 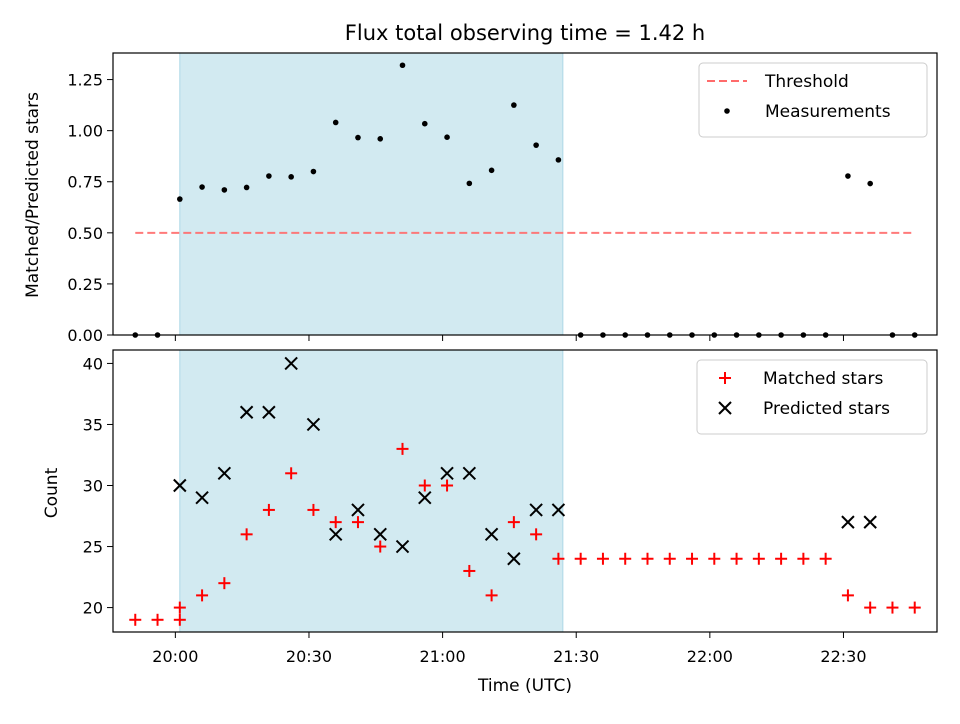 I want to click on y-tick-label: 0.00, so click(x=85, y=335).